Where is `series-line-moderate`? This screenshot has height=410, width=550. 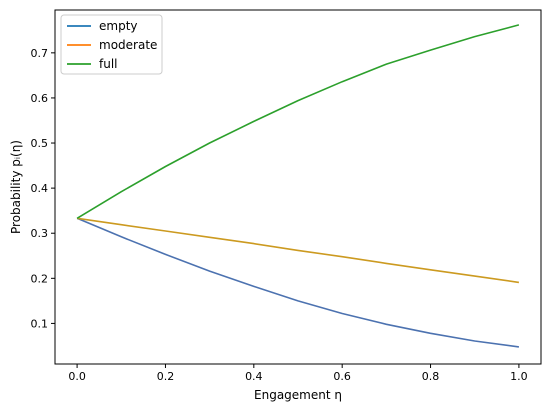
series-line-moderate is located at coordinates (298, 250).